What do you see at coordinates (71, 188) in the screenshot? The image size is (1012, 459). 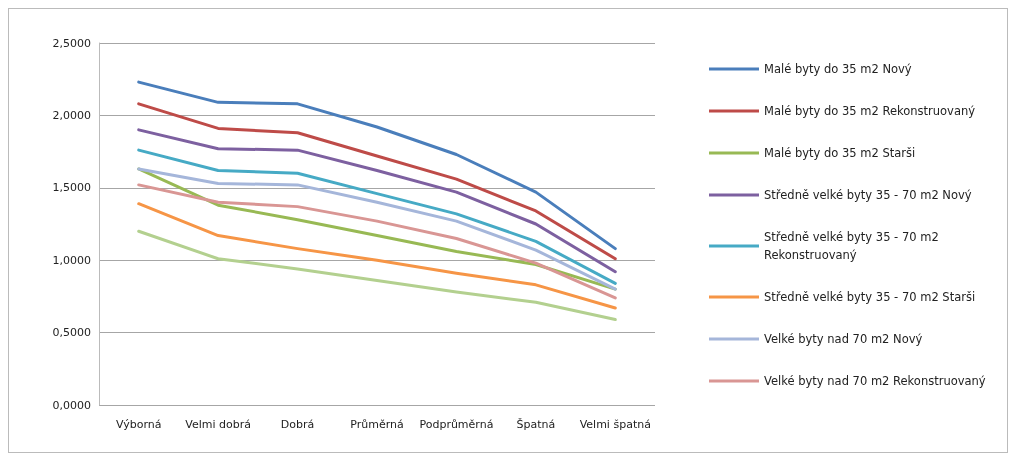 I see `y-tick-label: 1,5000` at bounding box center [71, 188].